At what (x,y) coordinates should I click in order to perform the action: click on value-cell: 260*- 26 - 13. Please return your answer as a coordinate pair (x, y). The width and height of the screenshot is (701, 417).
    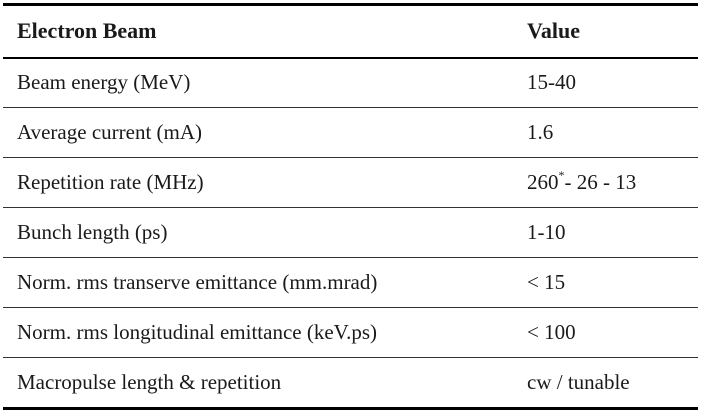
    Looking at the image, I should click on (605, 182).